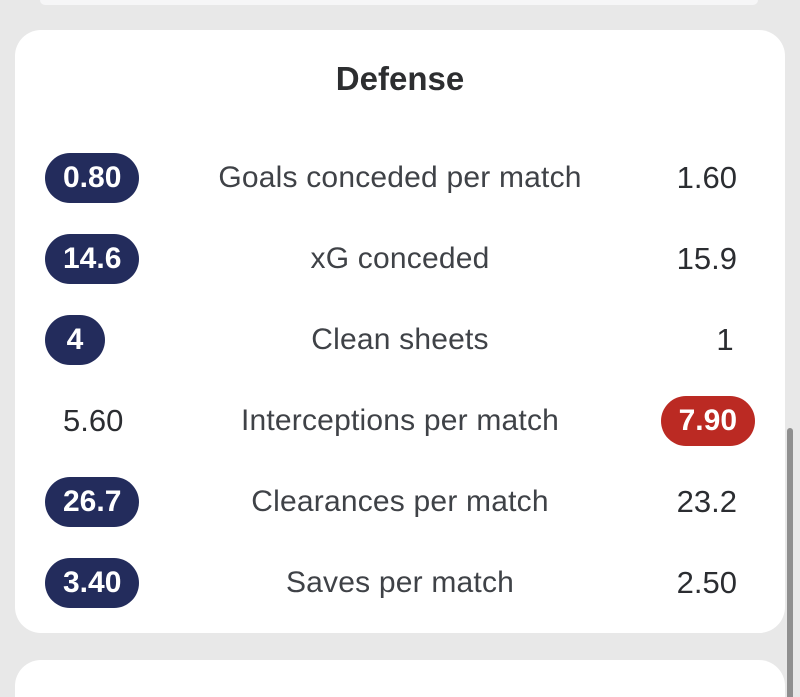 The width and height of the screenshot is (800, 697). What do you see at coordinates (400, 78) in the screenshot?
I see `card-title: Defense` at bounding box center [400, 78].